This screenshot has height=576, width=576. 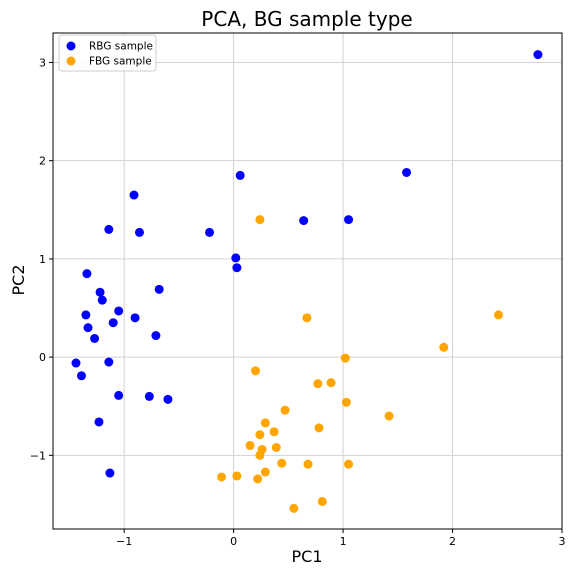 What do you see at coordinates (306, 19) in the screenshot?
I see `chart-title: PCA, BG sample type` at bounding box center [306, 19].